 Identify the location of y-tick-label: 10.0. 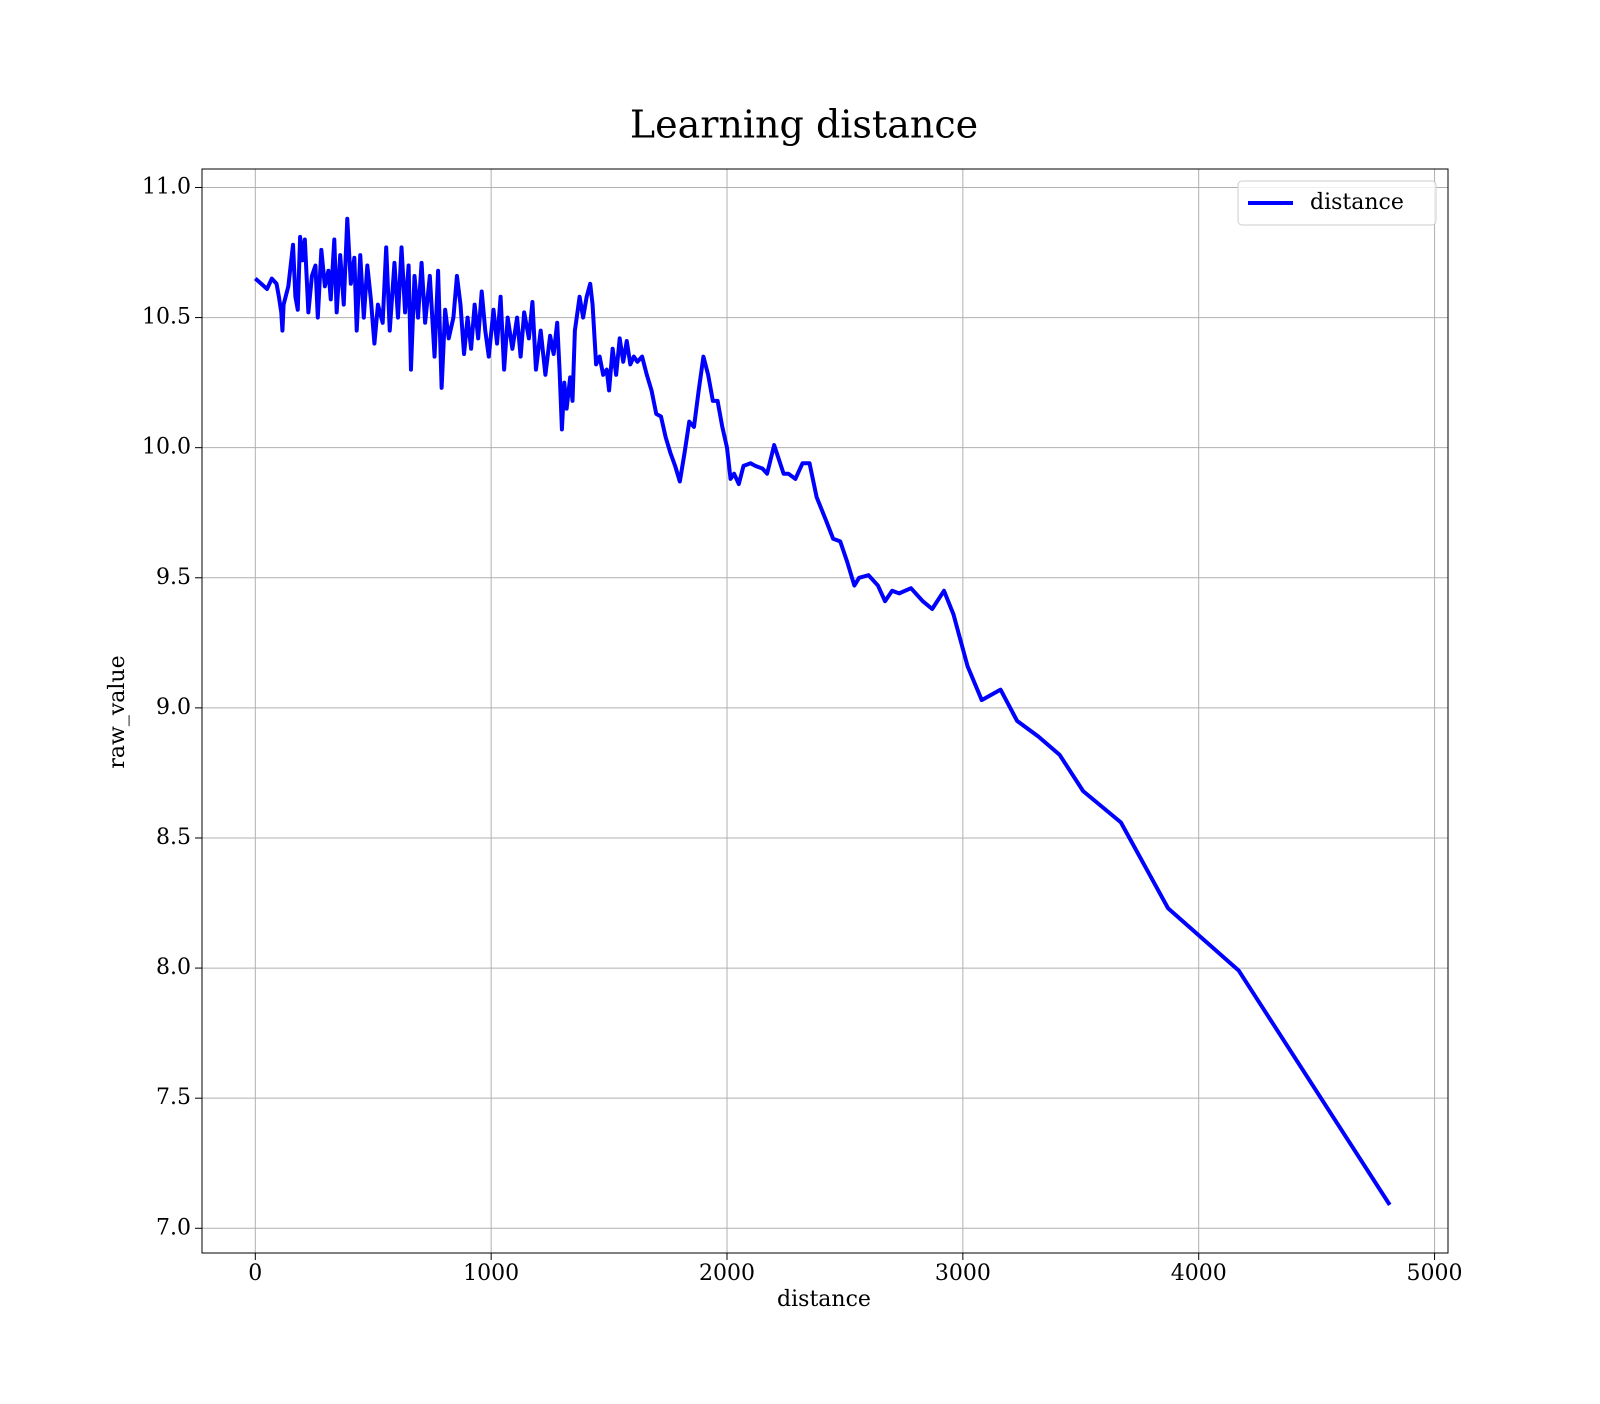
(166, 447).